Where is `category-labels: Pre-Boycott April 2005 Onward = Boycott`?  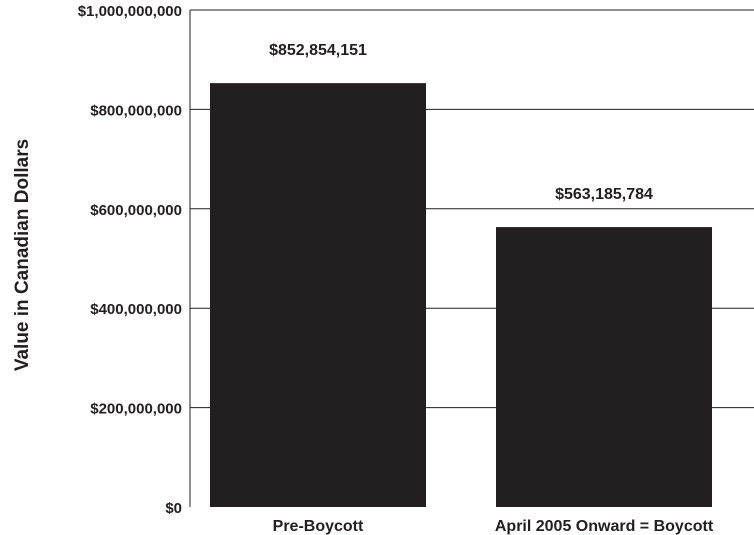 category-labels: Pre-Boycott April 2005 Onward = Boycott is located at coordinates (493, 526).